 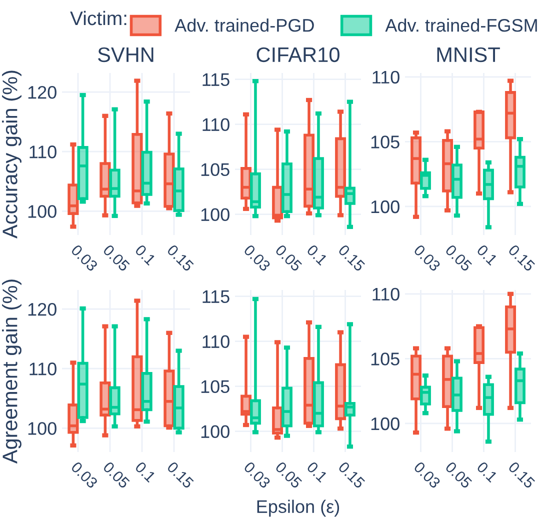 I want to click on chart-title: MNIST, so click(x=468, y=54).